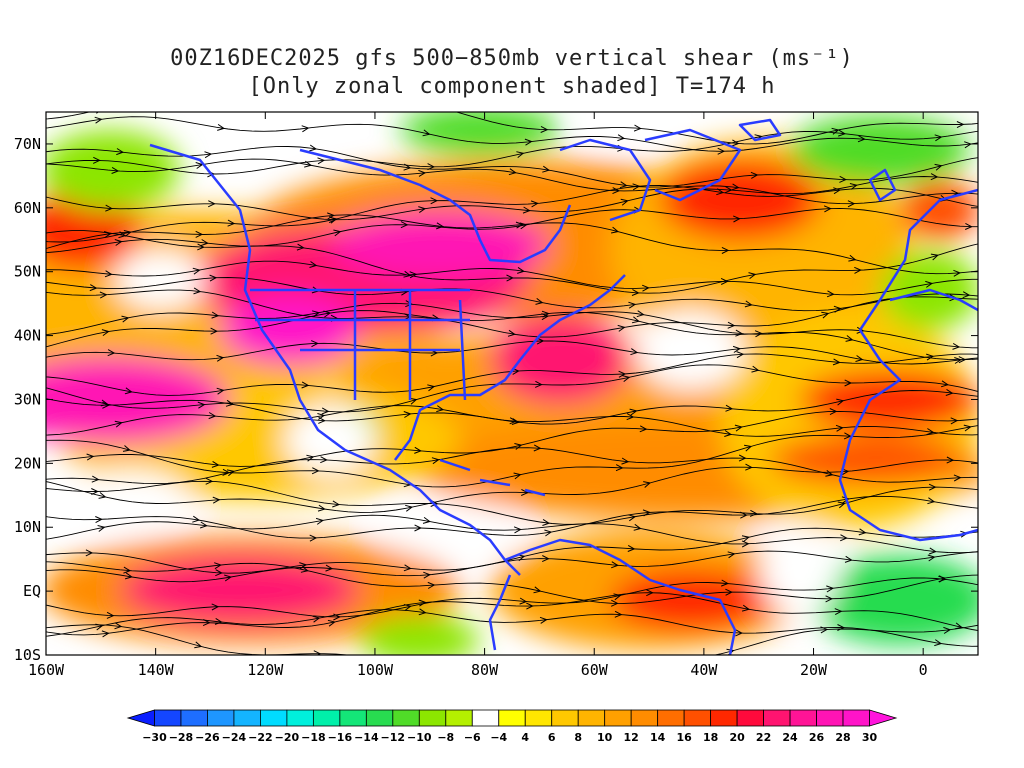 This screenshot has height=768, width=1024. Describe the element at coordinates (631, 737) in the screenshot. I see `colorbar-label: 12` at that location.